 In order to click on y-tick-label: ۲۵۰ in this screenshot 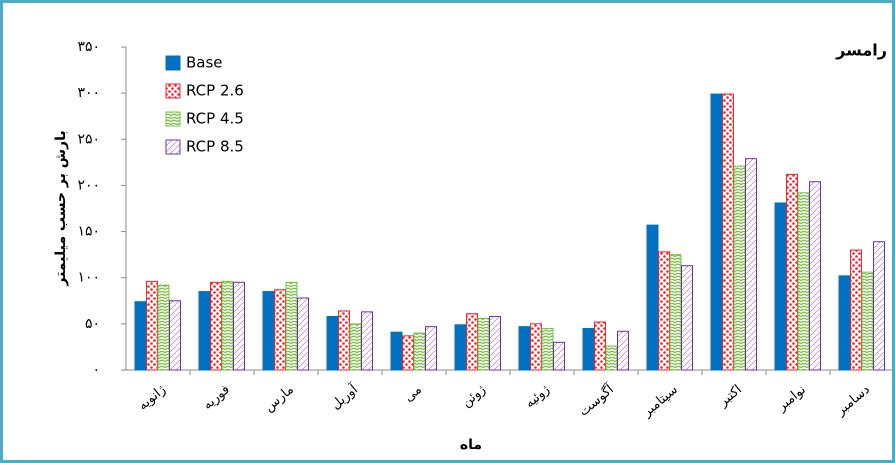, I will do `click(88, 139)`.